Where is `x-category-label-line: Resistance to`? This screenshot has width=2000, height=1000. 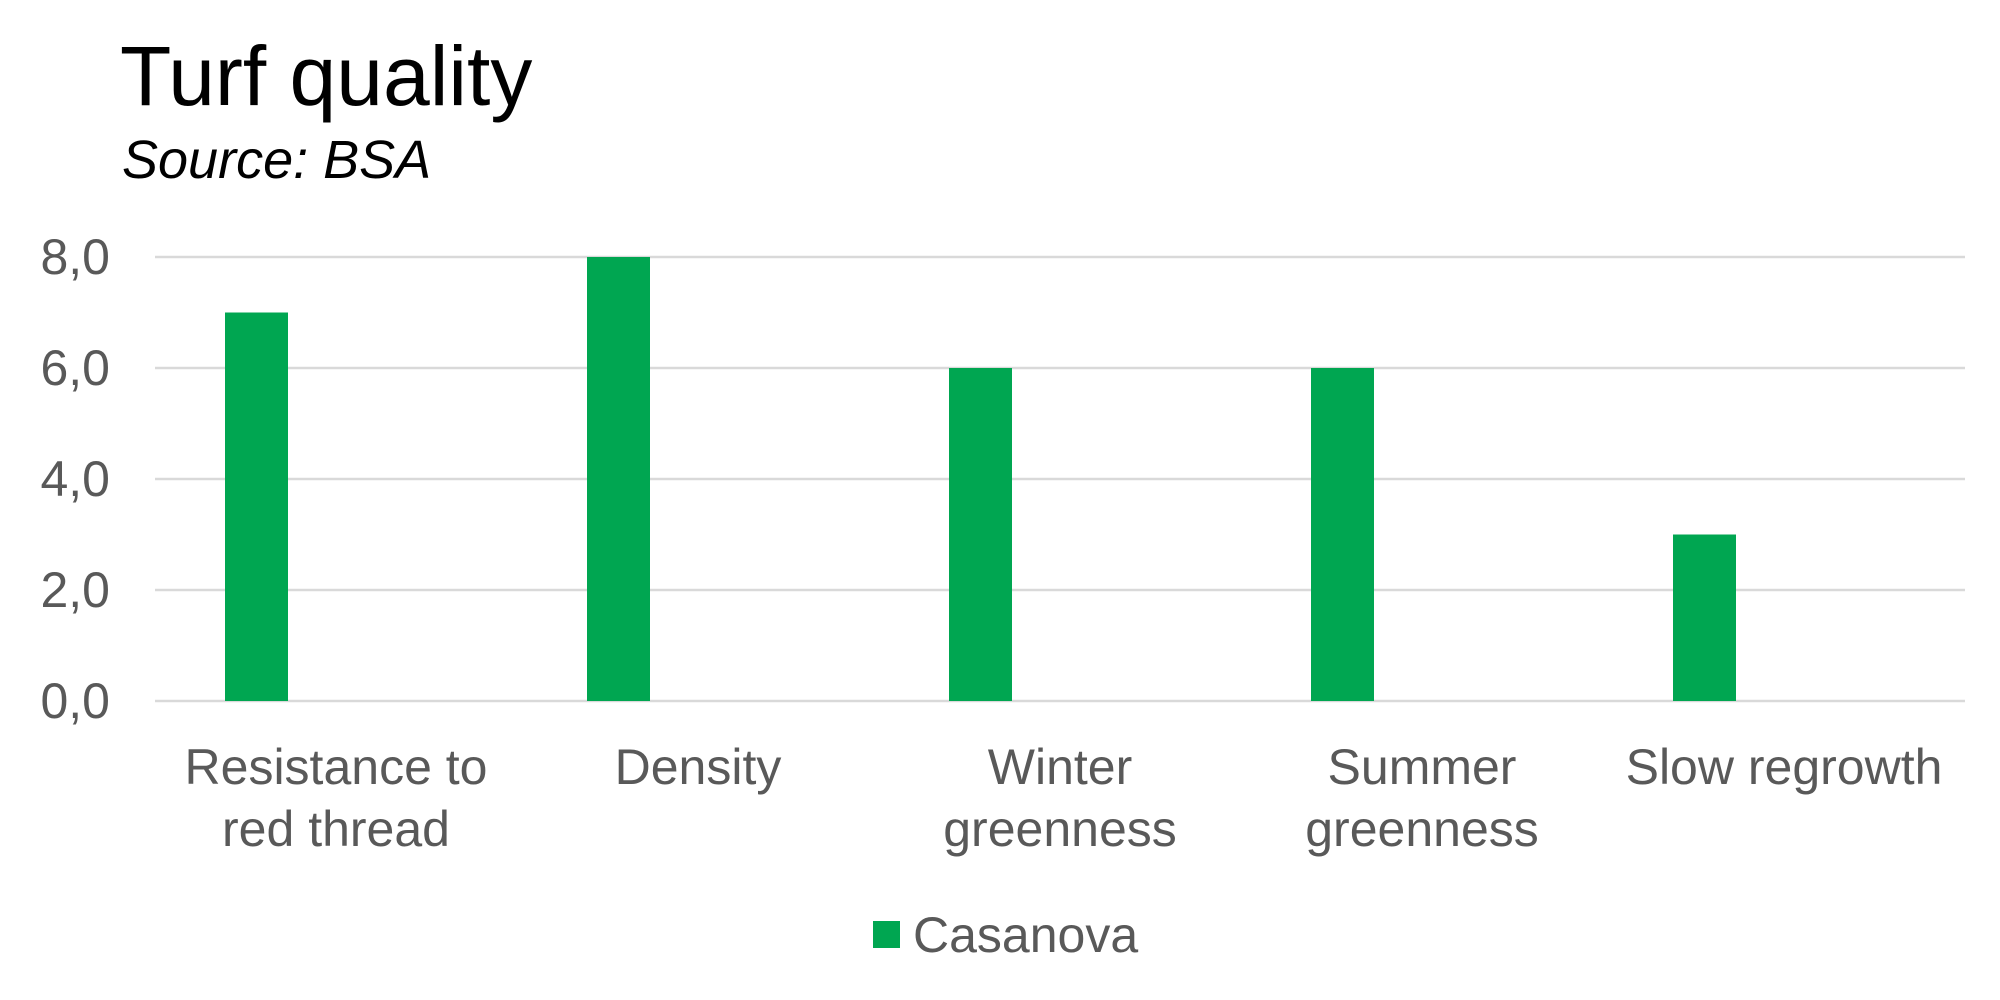 x-category-label-line: Resistance to is located at coordinates (336, 767).